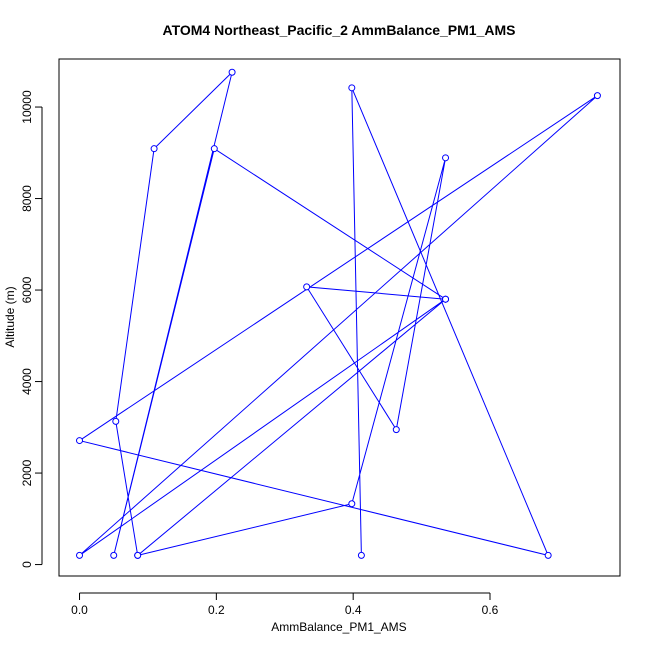 The image size is (650, 650). Describe the element at coordinates (490, 610) in the screenshot. I see `x-tick-label: 0.6` at that location.